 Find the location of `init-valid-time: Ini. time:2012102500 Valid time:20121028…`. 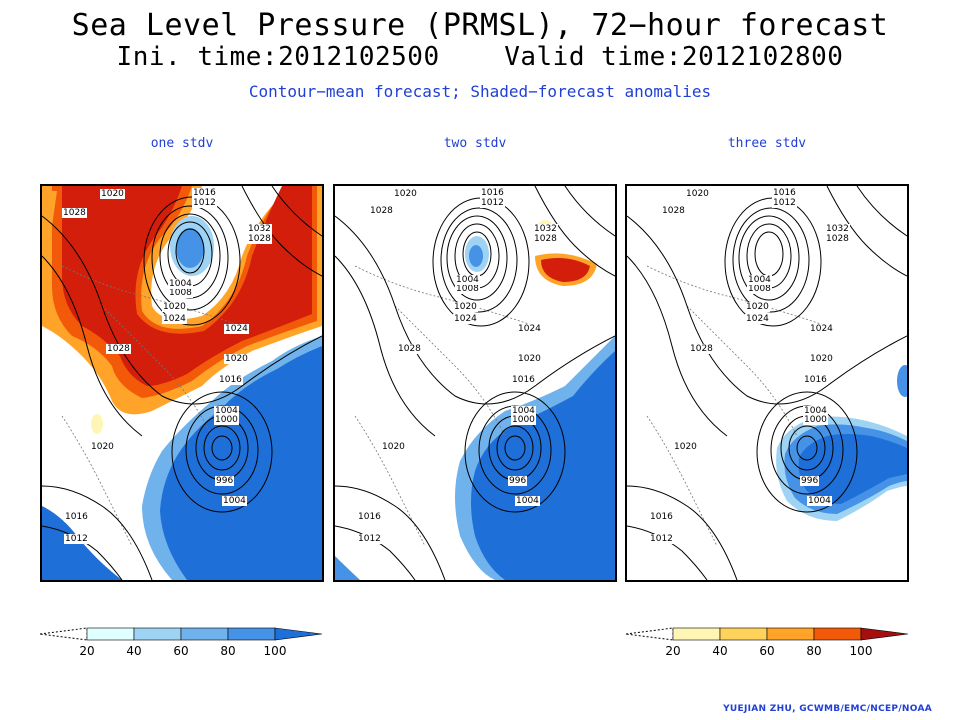

init-valid-time: Ini. time:2012102500 Valid time:20121028… is located at coordinates (480, 57).